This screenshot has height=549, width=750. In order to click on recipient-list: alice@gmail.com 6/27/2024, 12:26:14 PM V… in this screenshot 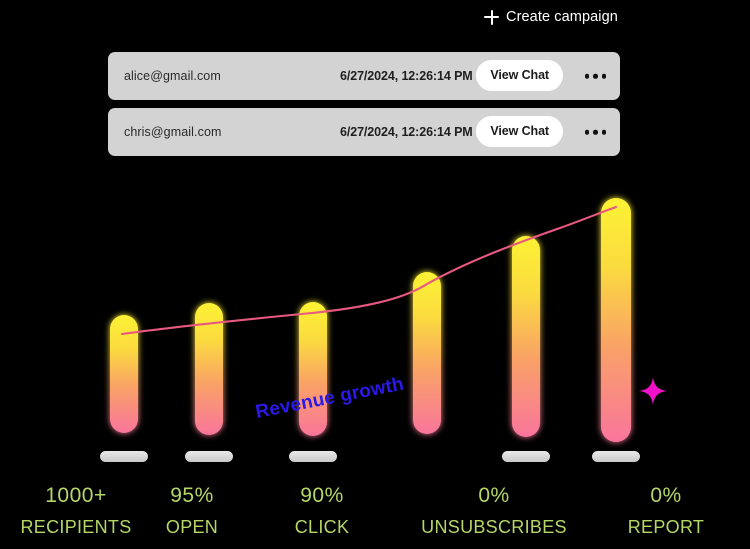, I will do `click(364, 108)`.